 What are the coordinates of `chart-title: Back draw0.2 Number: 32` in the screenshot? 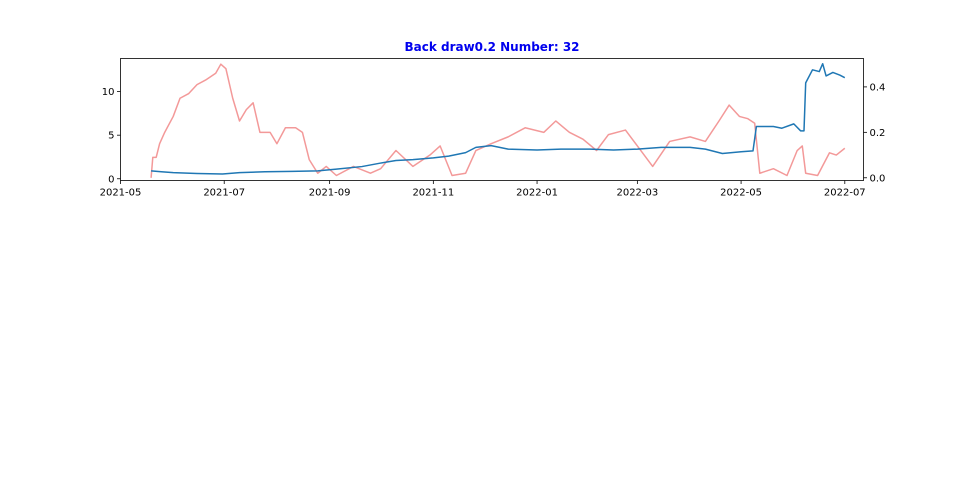 It's located at (491, 47).